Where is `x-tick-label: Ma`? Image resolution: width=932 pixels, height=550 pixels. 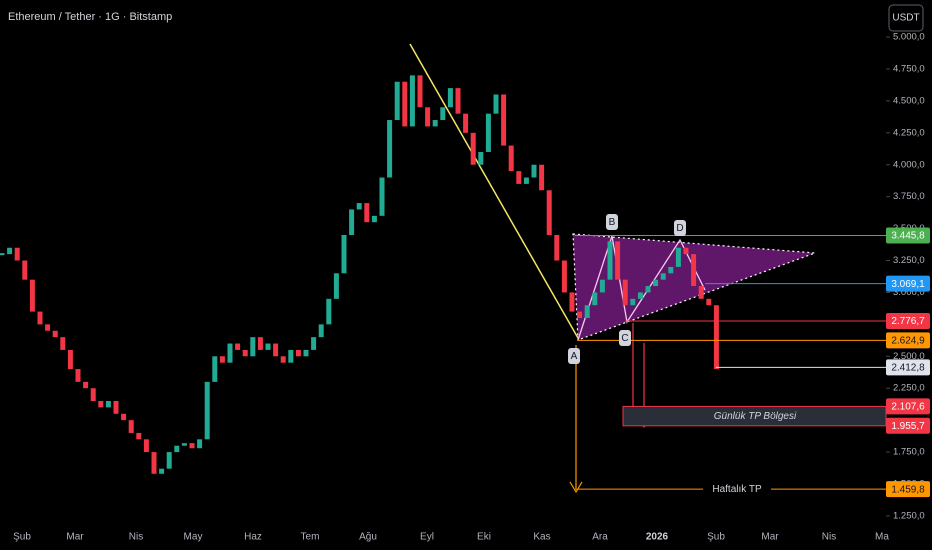 x-tick-label: Ma is located at coordinates (882, 537).